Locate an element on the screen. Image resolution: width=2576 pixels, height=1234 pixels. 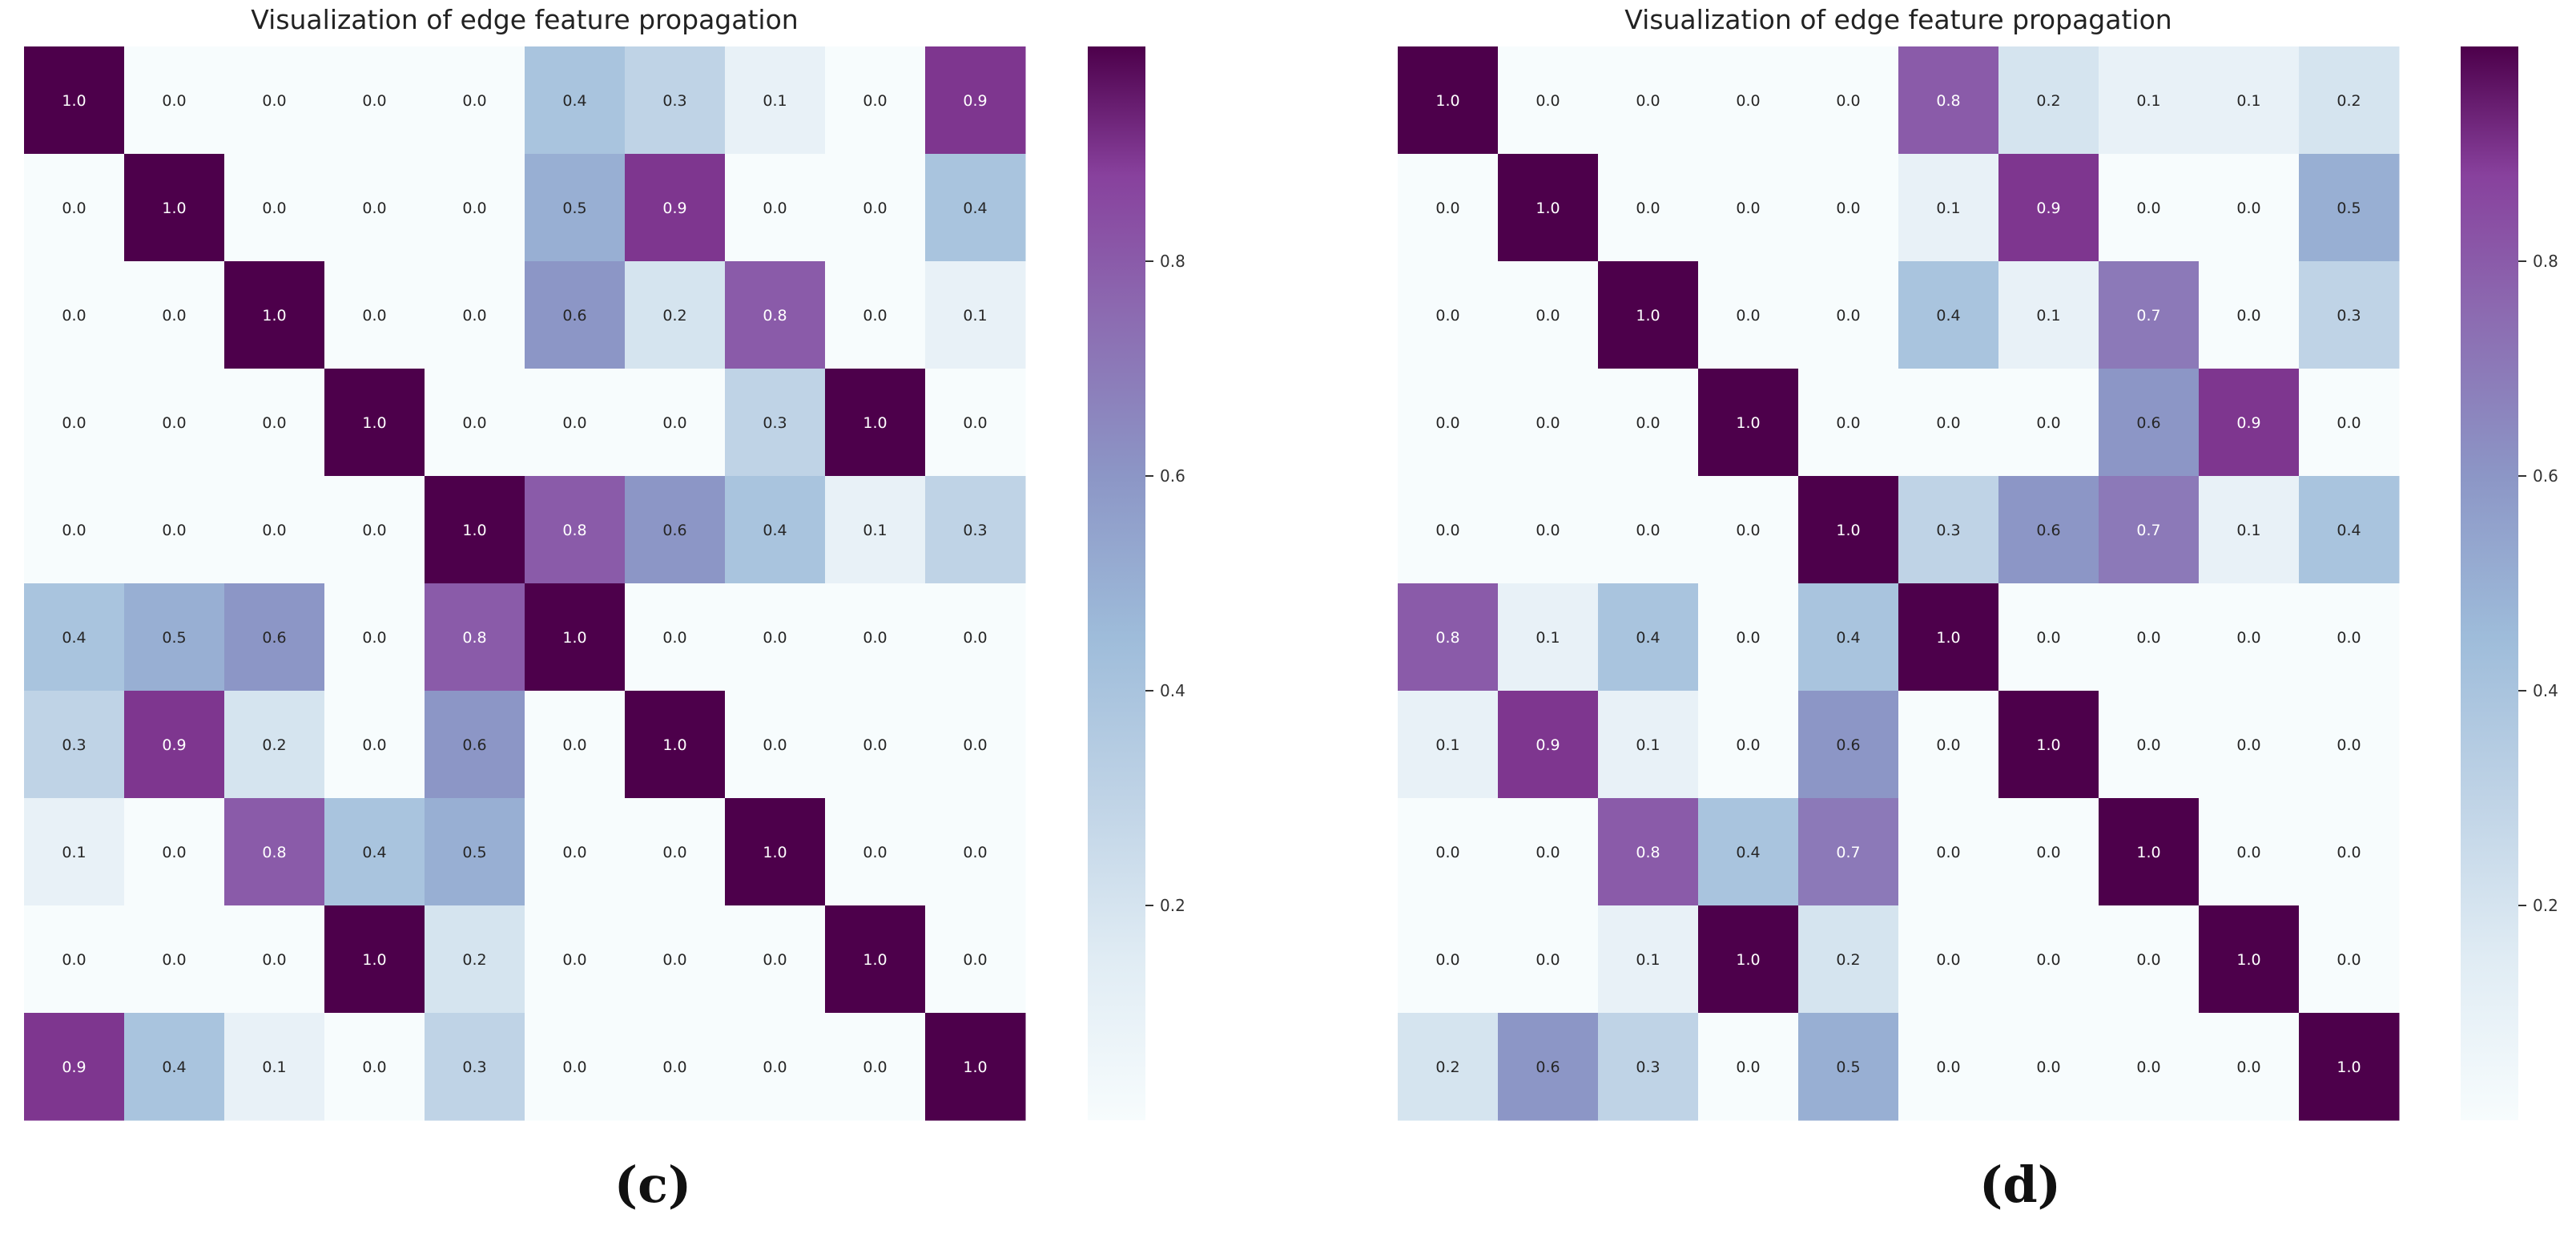
heatmap-cell-r0-c4 is located at coordinates (1848, 100).